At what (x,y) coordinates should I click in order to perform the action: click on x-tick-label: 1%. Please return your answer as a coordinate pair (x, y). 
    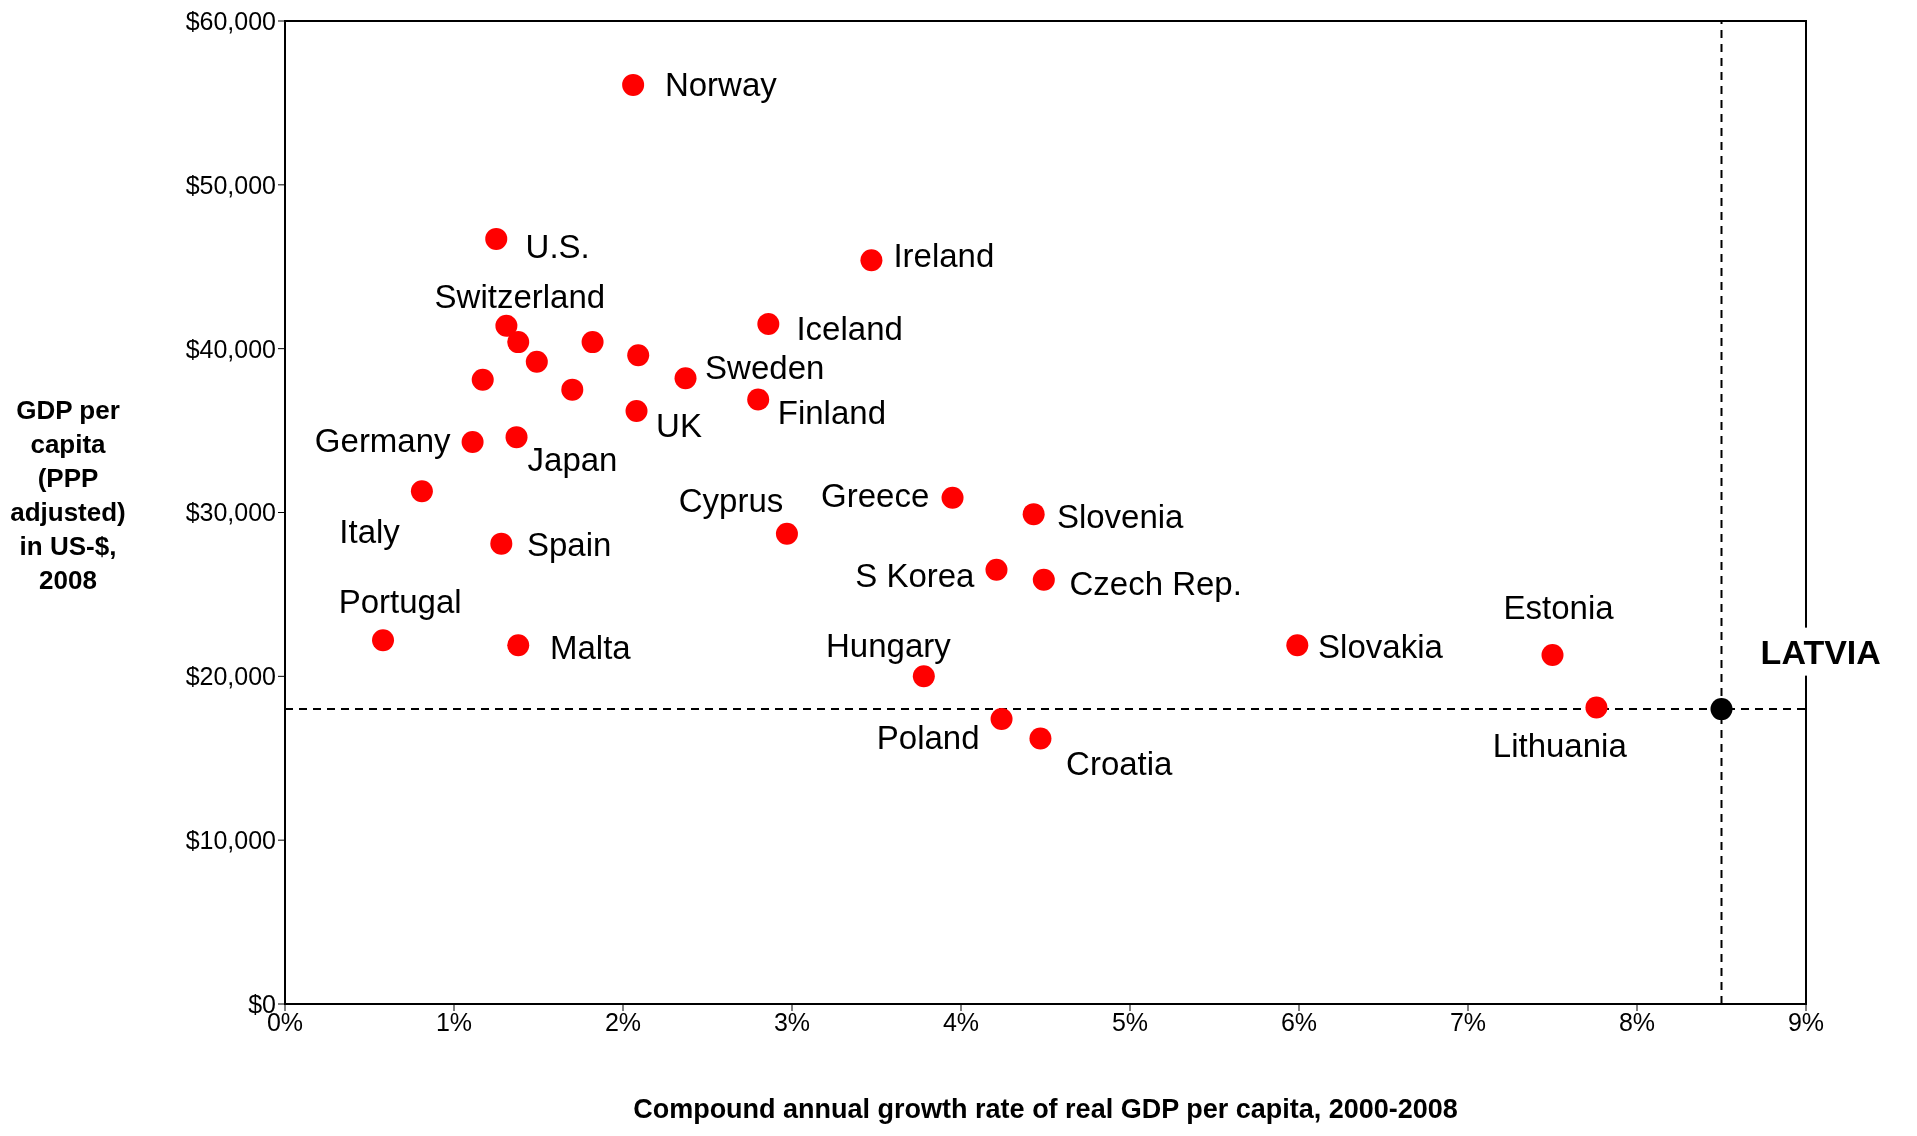
    Looking at the image, I should click on (454, 1021).